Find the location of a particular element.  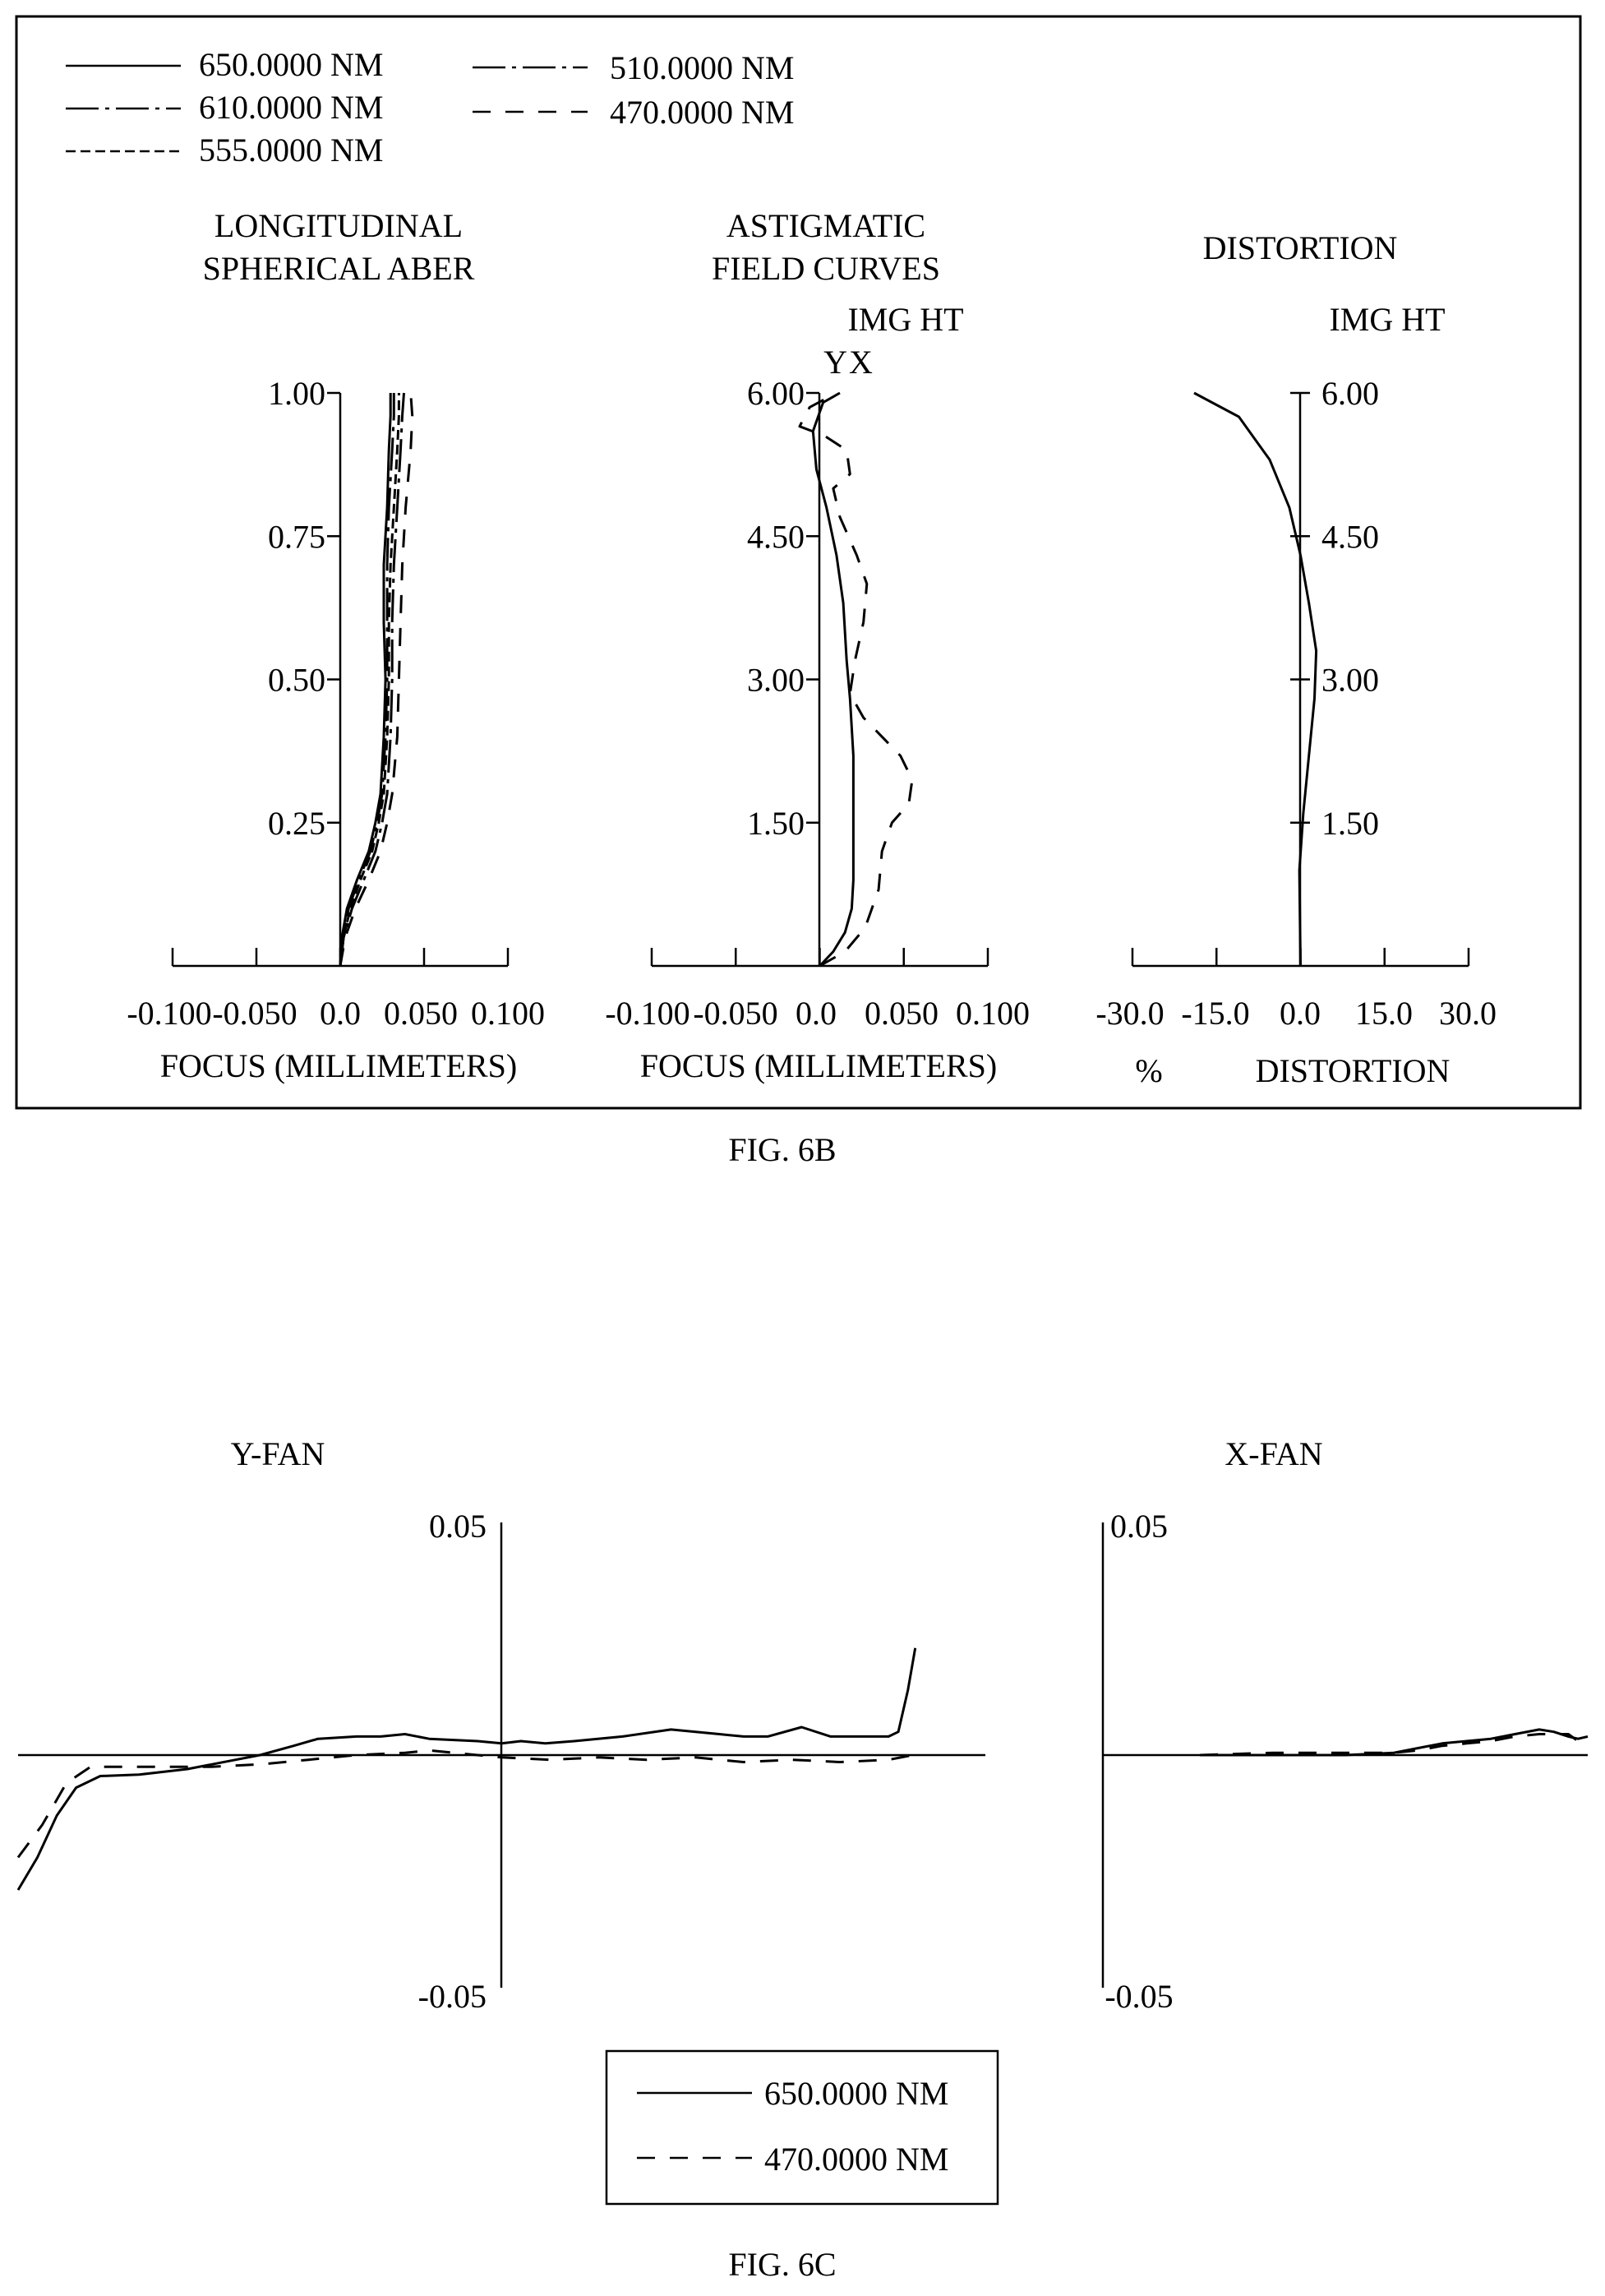

fig6c-legend: 650.0000 NM 470.0000 NM is located at coordinates (802, 2127).